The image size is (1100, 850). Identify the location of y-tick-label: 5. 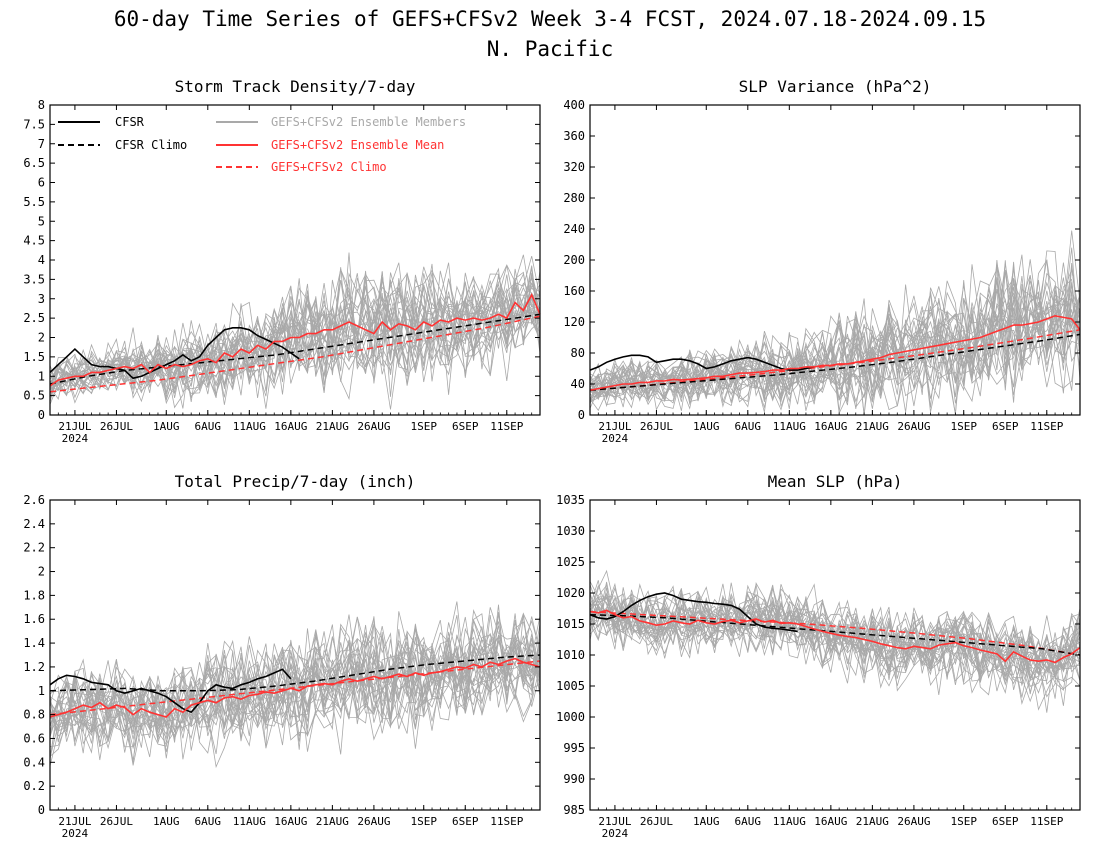
(41, 221).